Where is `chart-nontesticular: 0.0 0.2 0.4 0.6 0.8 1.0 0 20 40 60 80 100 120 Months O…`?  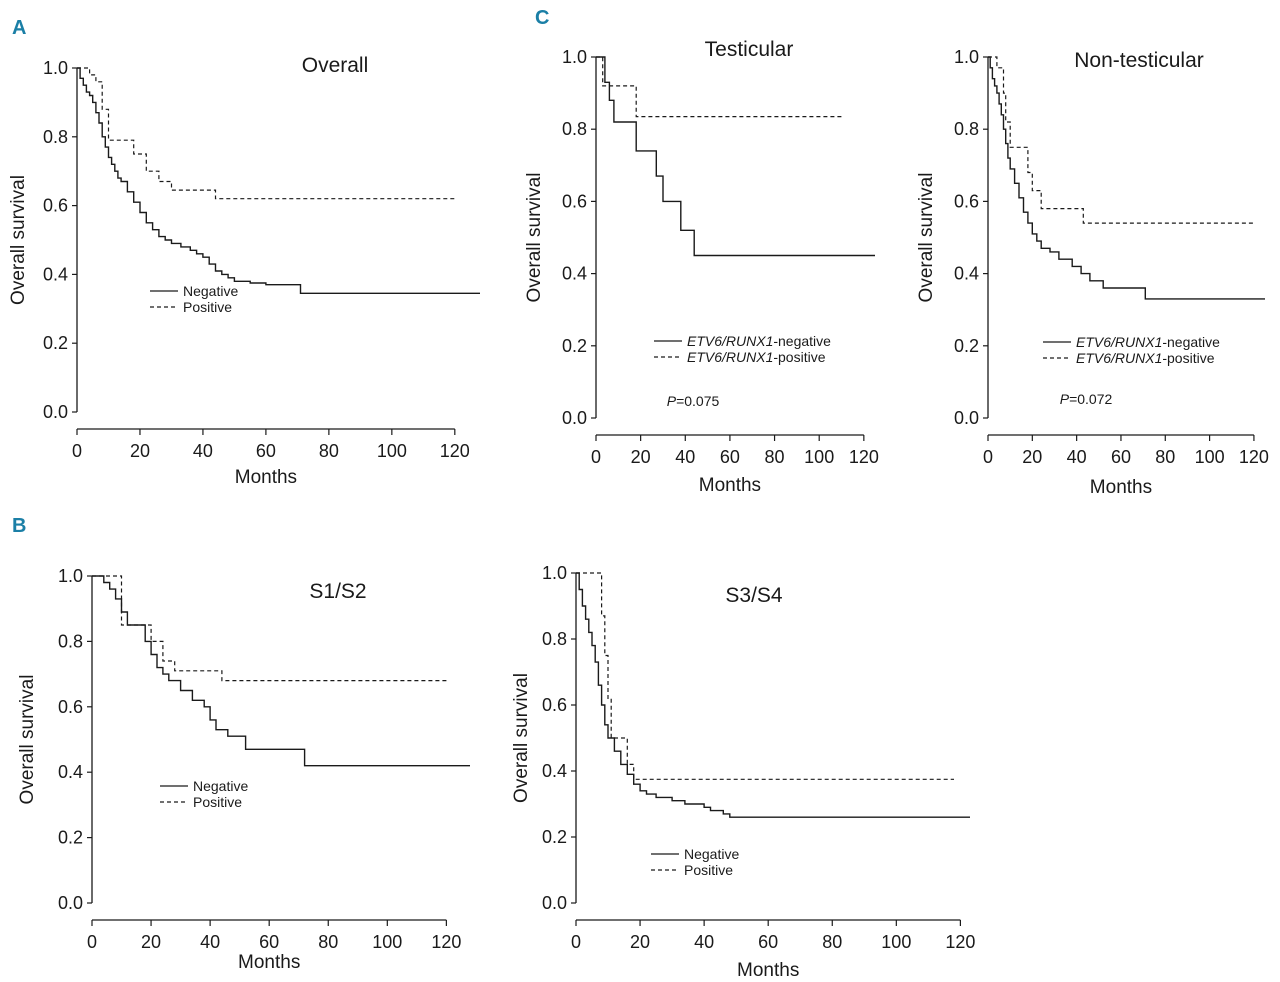 chart-nontesticular: 0.0 0.2 0.4 0.6 0.8 1.0 0 20 40 60 80 100 120 Months O… is located at coordinates (1092, 272).